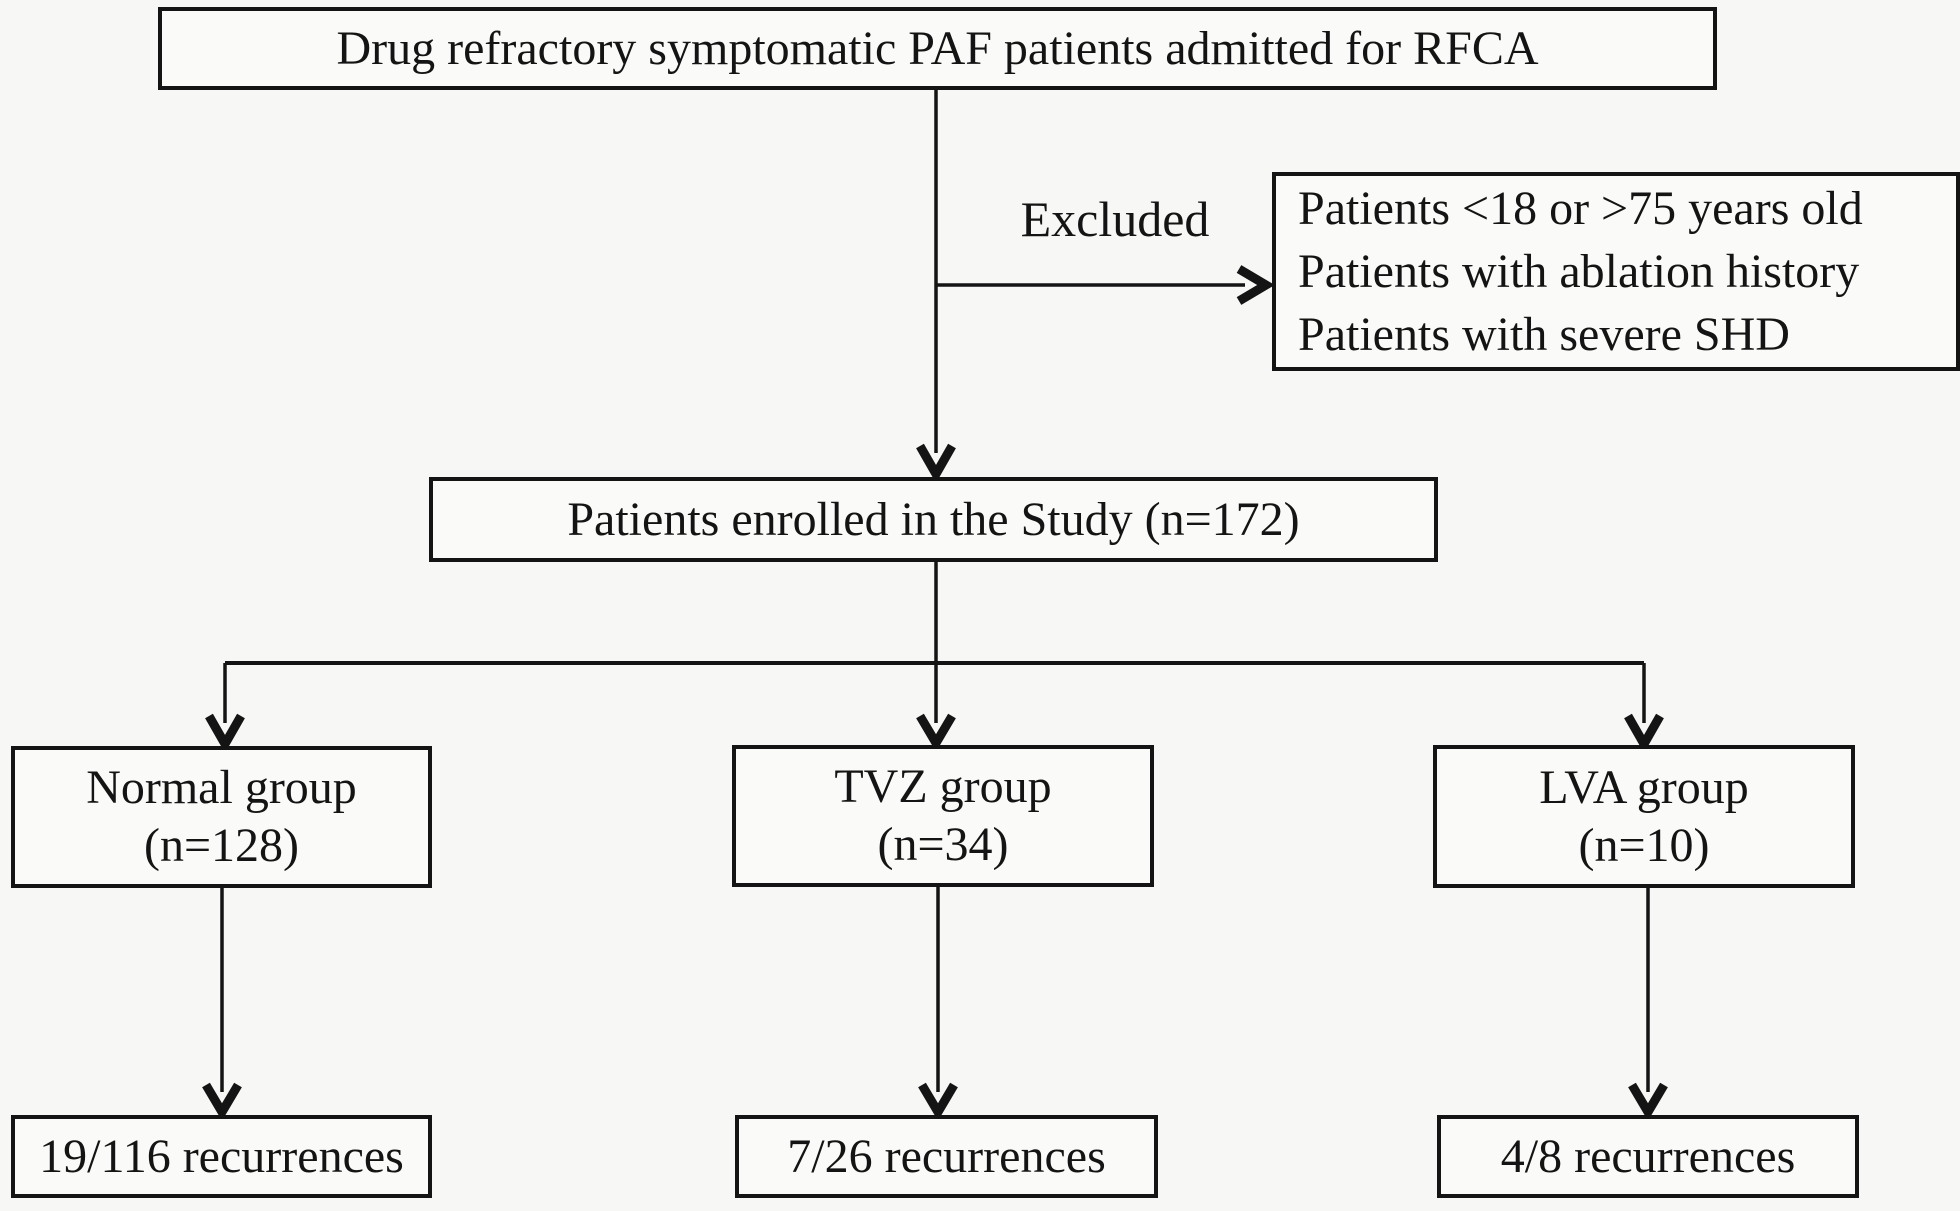 The image size is (1960, 1211). Describe the element at coordinates (1579, 271) in the screenshot. I see `exclusion-line-ablation-history: Patients with ablation history` at that location.